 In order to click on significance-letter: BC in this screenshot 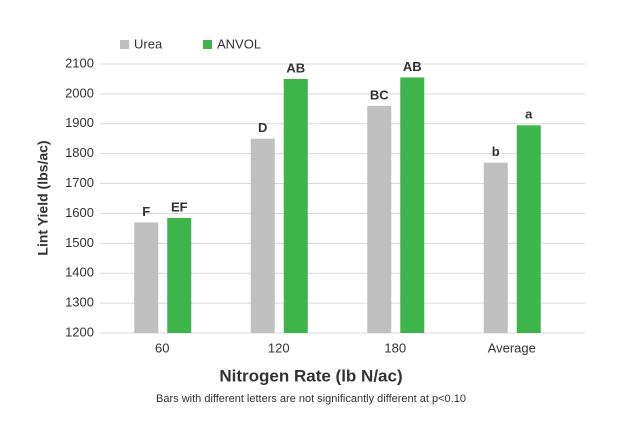, I will do `click(379, 94)`.